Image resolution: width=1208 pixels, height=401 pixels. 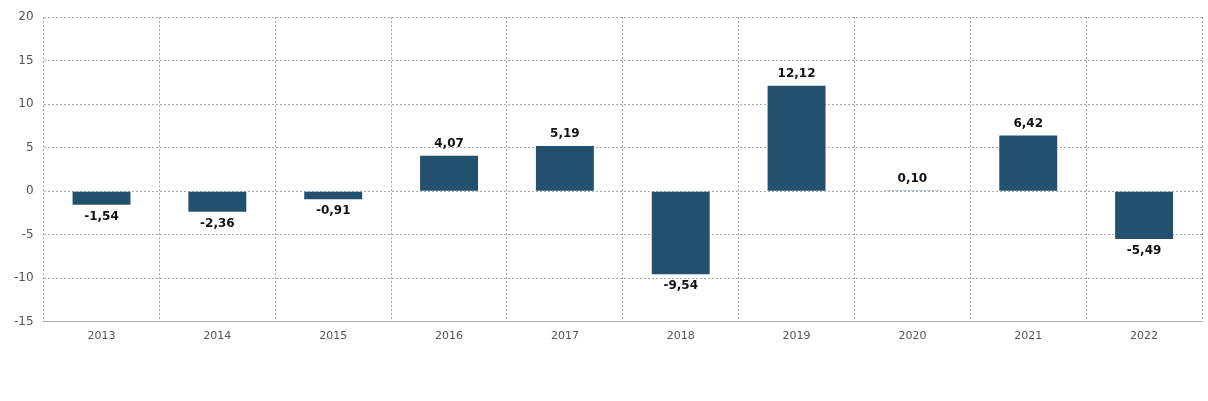 I want to click on data-label: -2,36, so click(x=217, y=222).